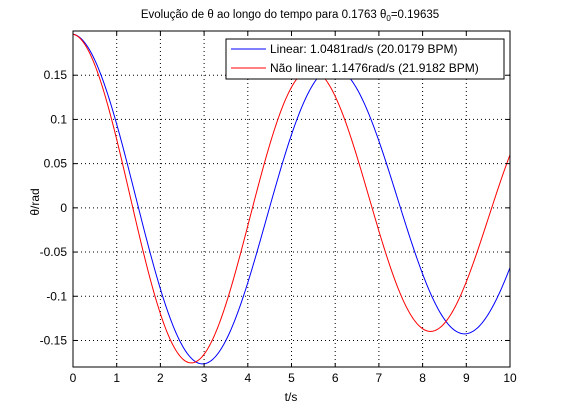 The height and width of the screenshot is (412, 564). What do you see at coordinates (379, 378) in the screenshot?
I see `x-tick-label: 7` at bounding box center [379, 378].